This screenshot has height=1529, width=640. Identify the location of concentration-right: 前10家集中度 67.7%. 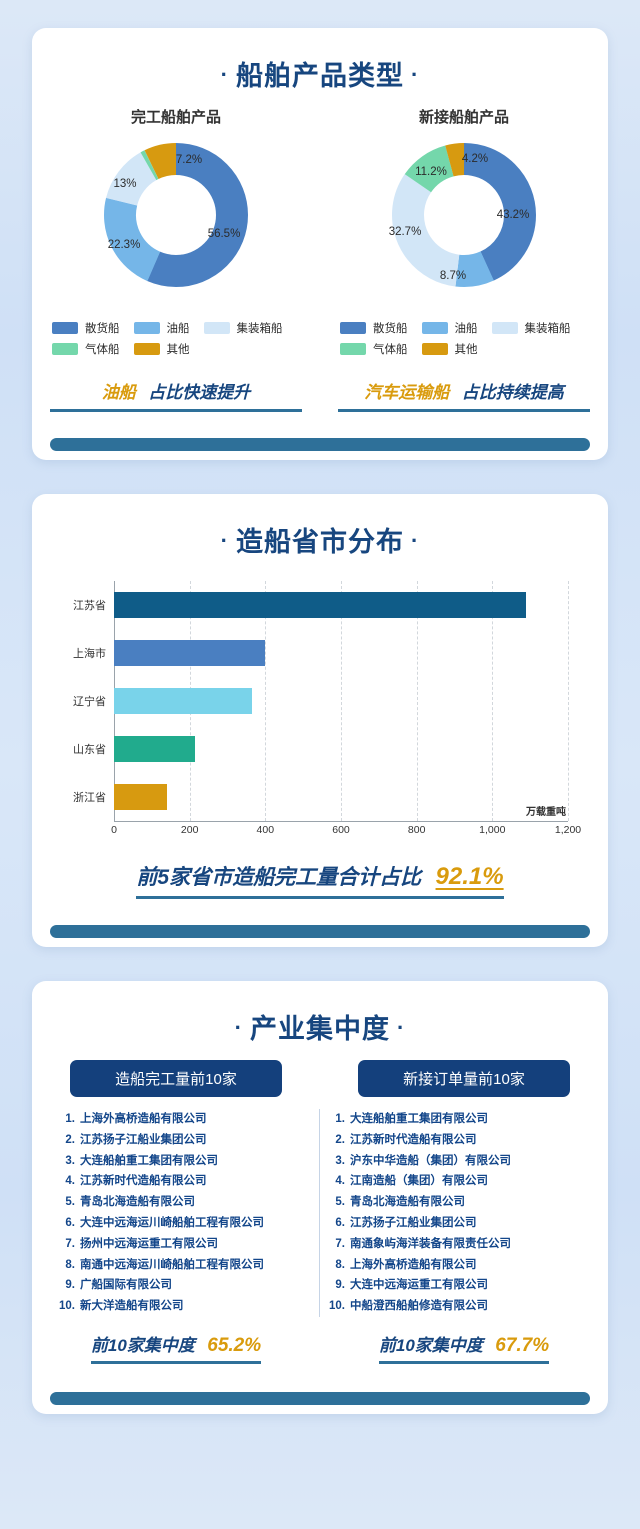
(464, 1347).